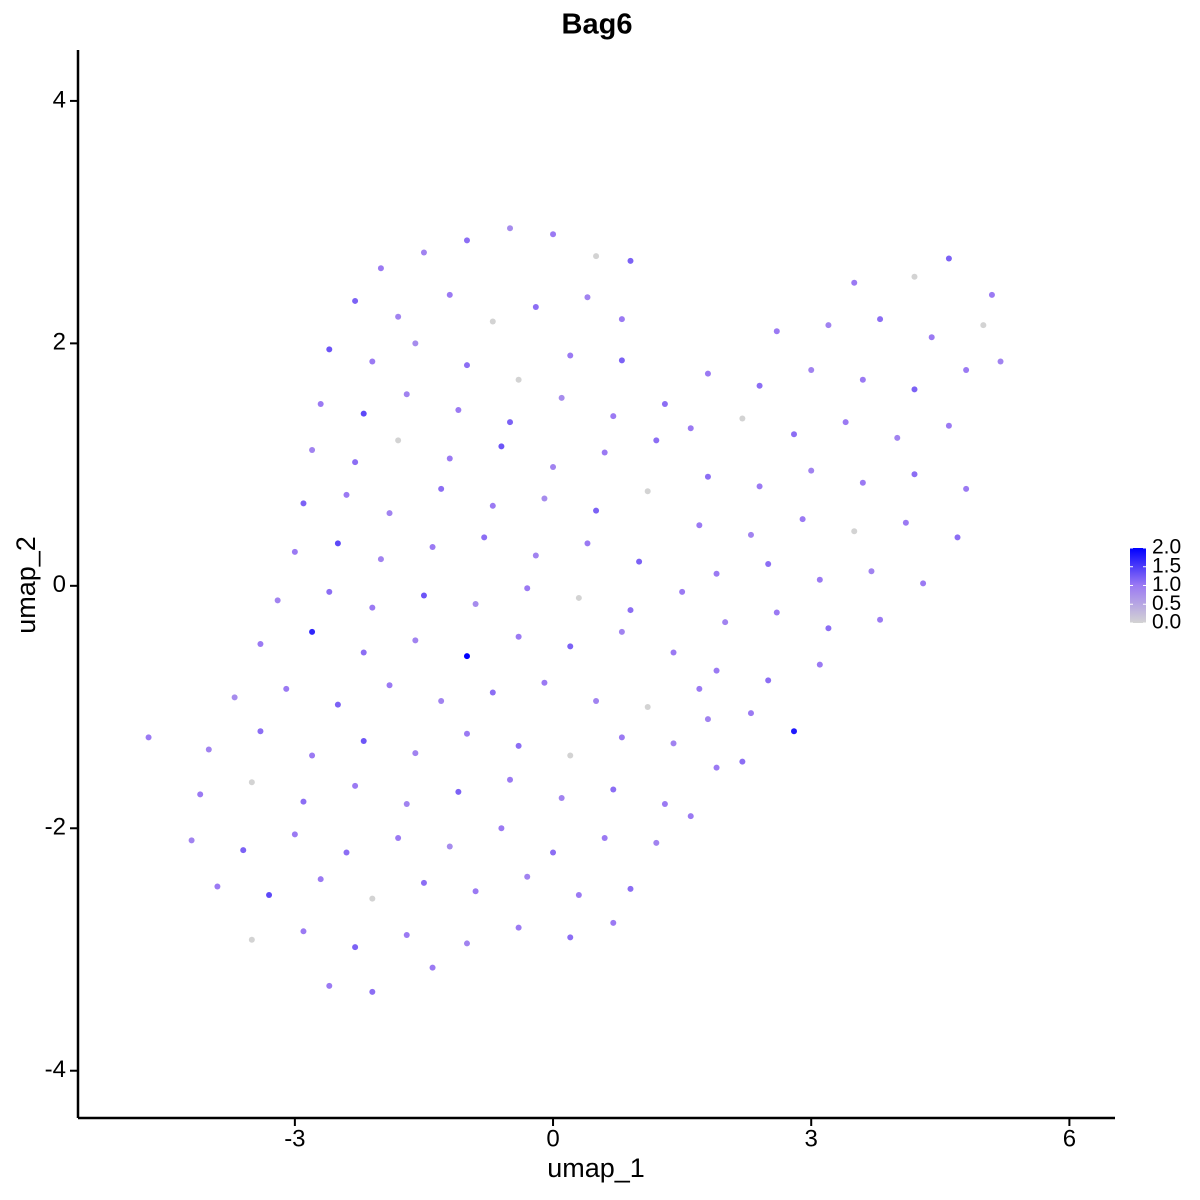 The height and width of the screenshot is (1200, 1200). Describe the element at coordinates (294, 1138) in the screenshot. I see `x-tick-label: -3` at that location.